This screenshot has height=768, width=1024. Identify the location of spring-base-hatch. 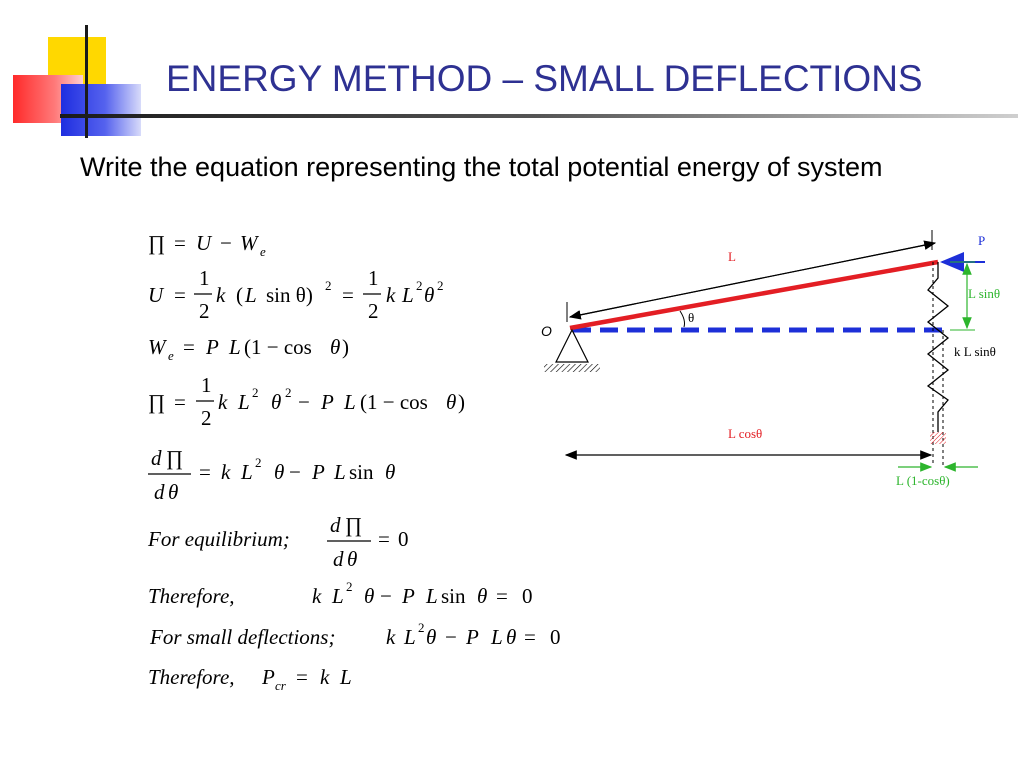
(938, 438).